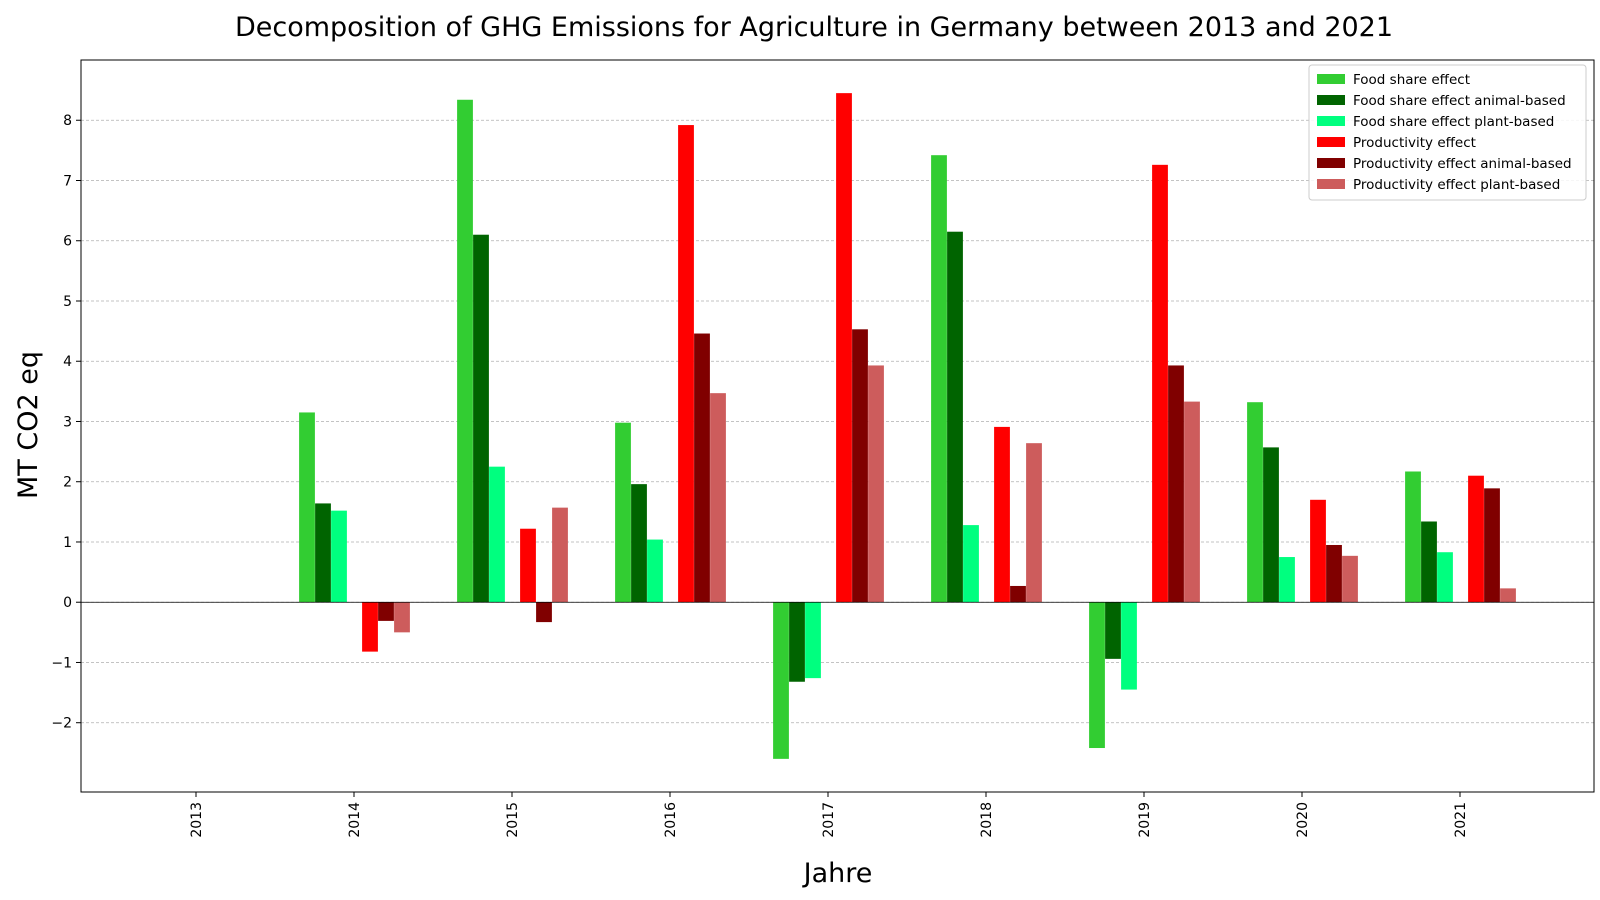 The height and width of the screenshot is (900, 1600). What do you see at coordinates (197, 820) in the screenshot?
I see `x-tick-label: 2013` at bounding box center [197, 820].